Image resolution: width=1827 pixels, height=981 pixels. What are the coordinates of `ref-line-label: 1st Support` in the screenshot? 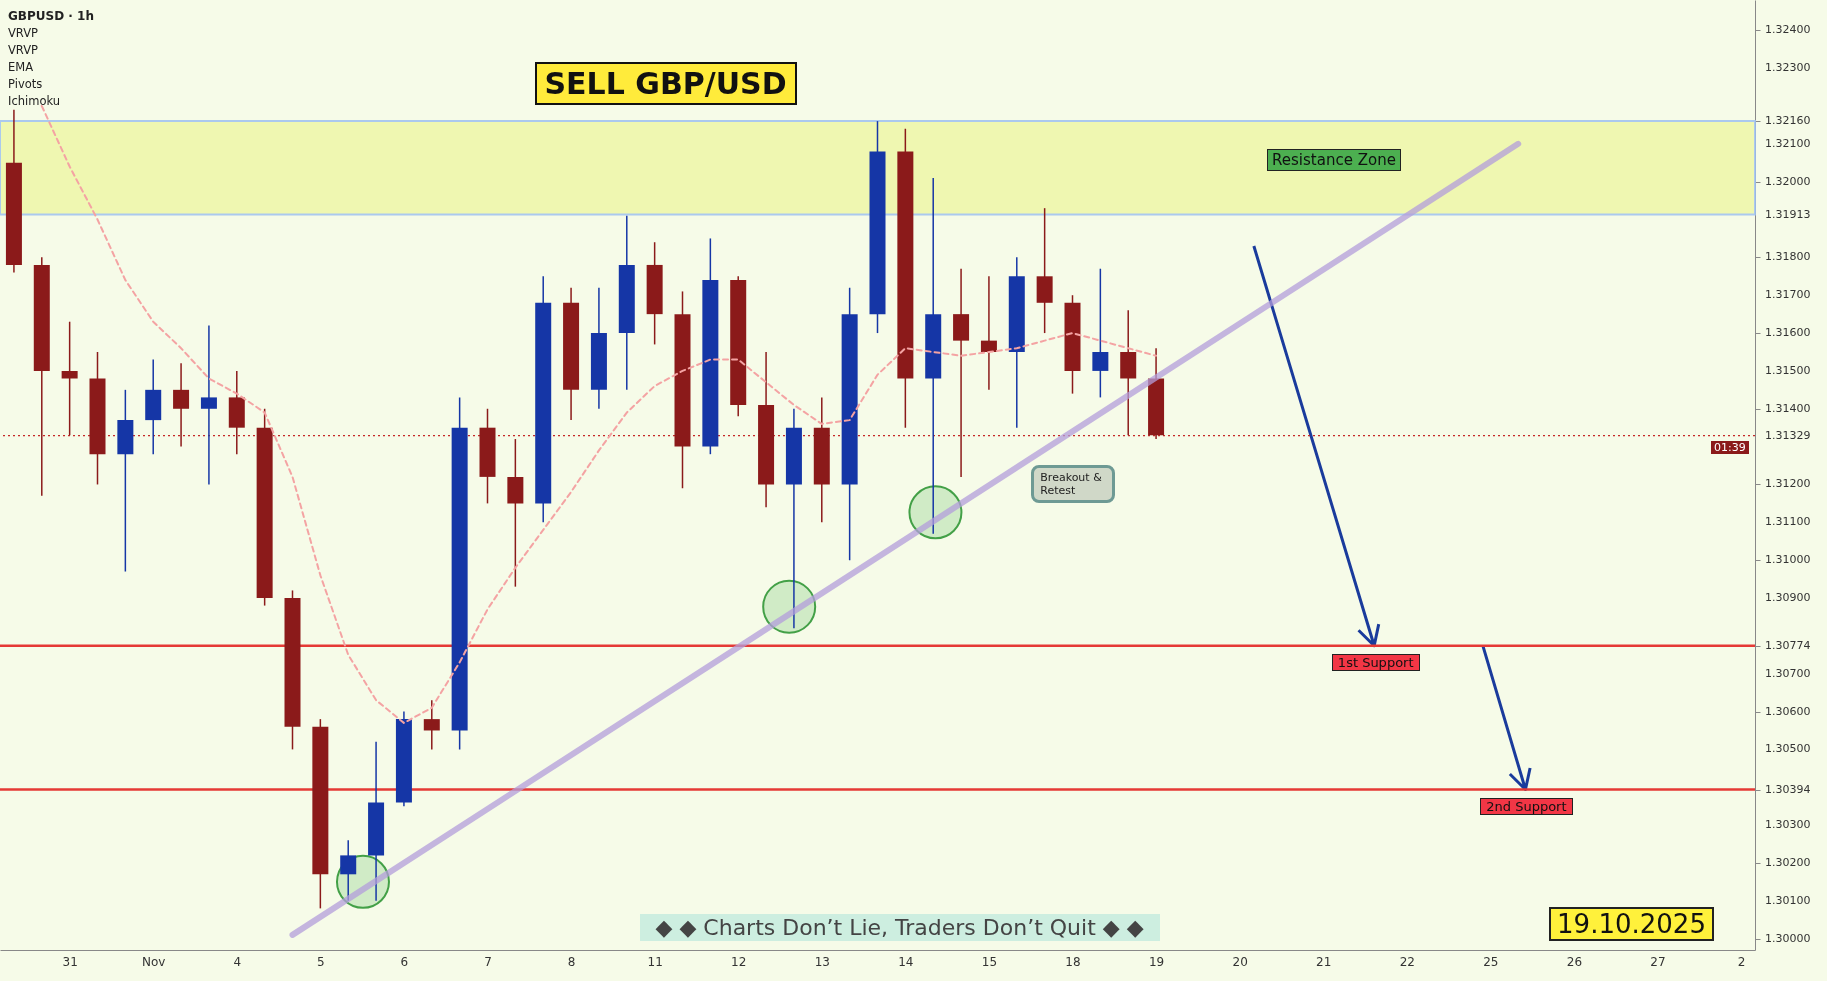 It's located at (1375, 663).